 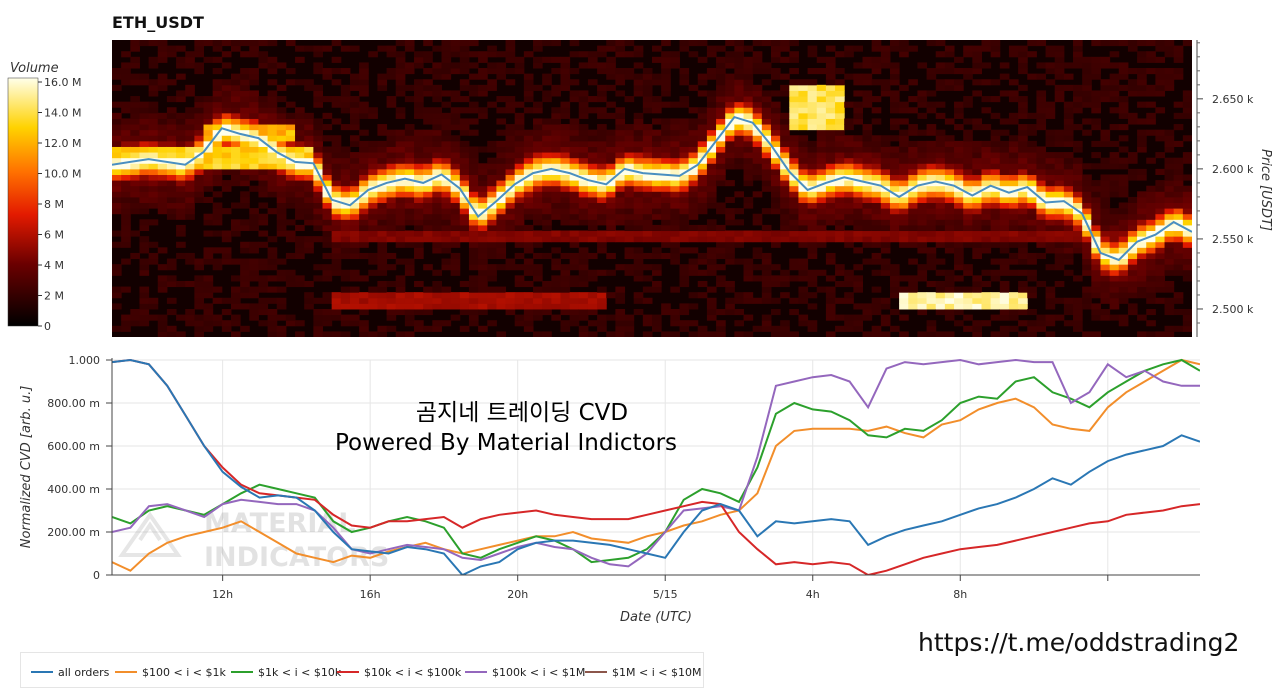 I want to click on legend-item: $100 < i < $1k, so click(x=170, y=672).